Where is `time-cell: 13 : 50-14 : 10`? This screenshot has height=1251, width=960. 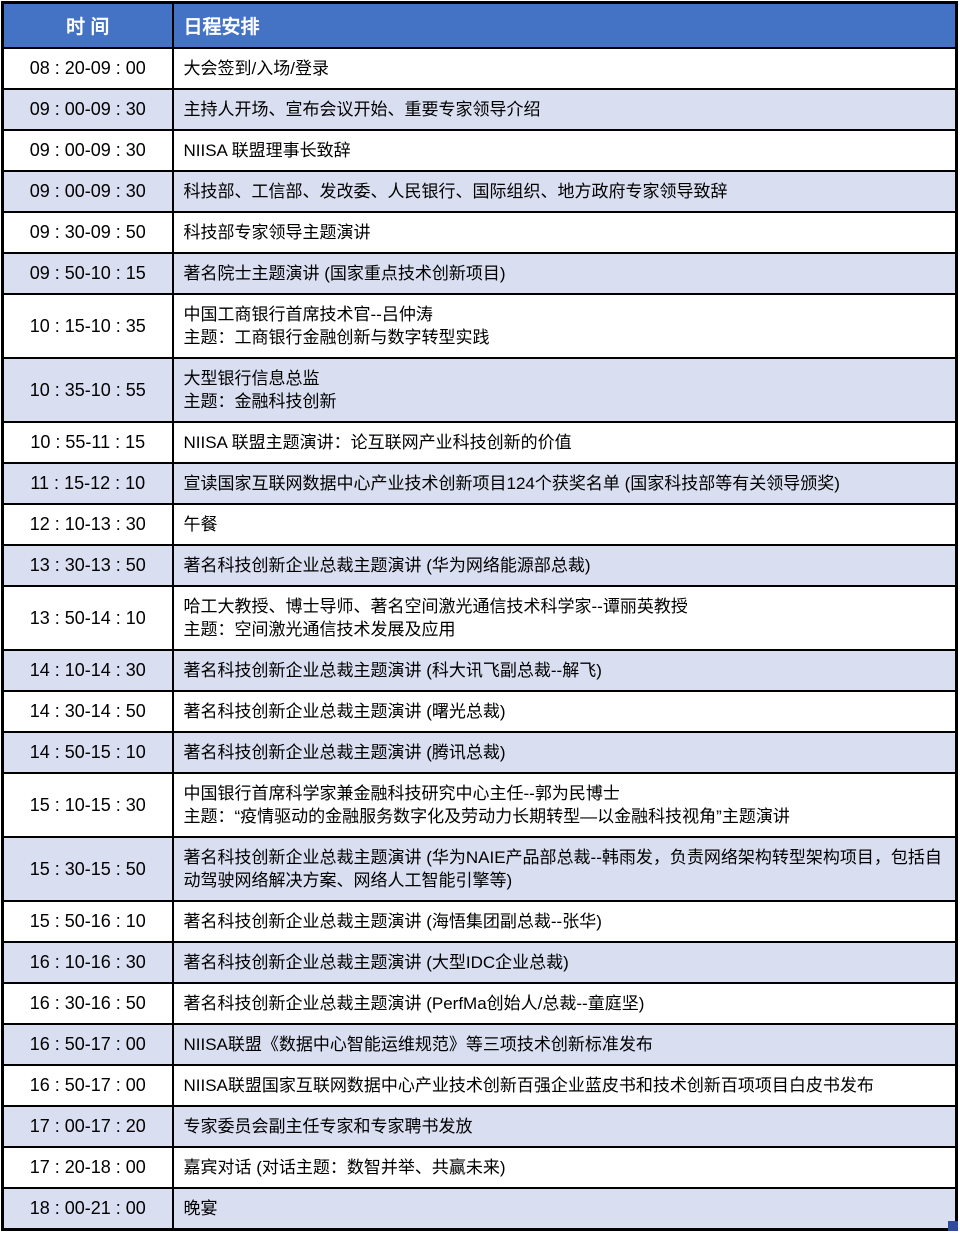
time-cell: 13 : 50-14 : 10 is located at coordinates (87, 618).